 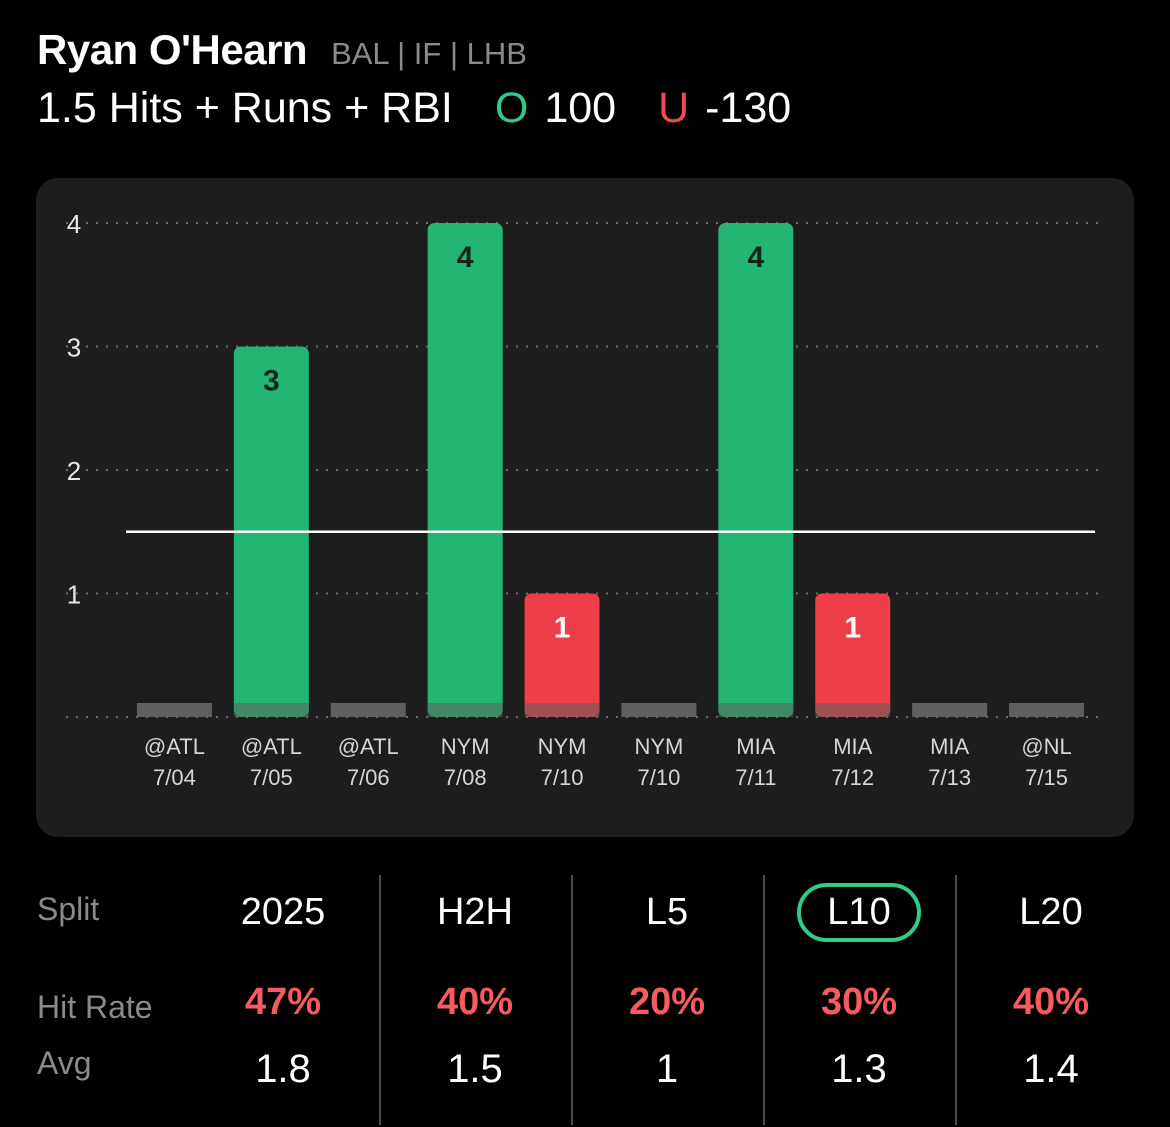 I want to click on split-row-label: Split, so click(x=68, y=909).